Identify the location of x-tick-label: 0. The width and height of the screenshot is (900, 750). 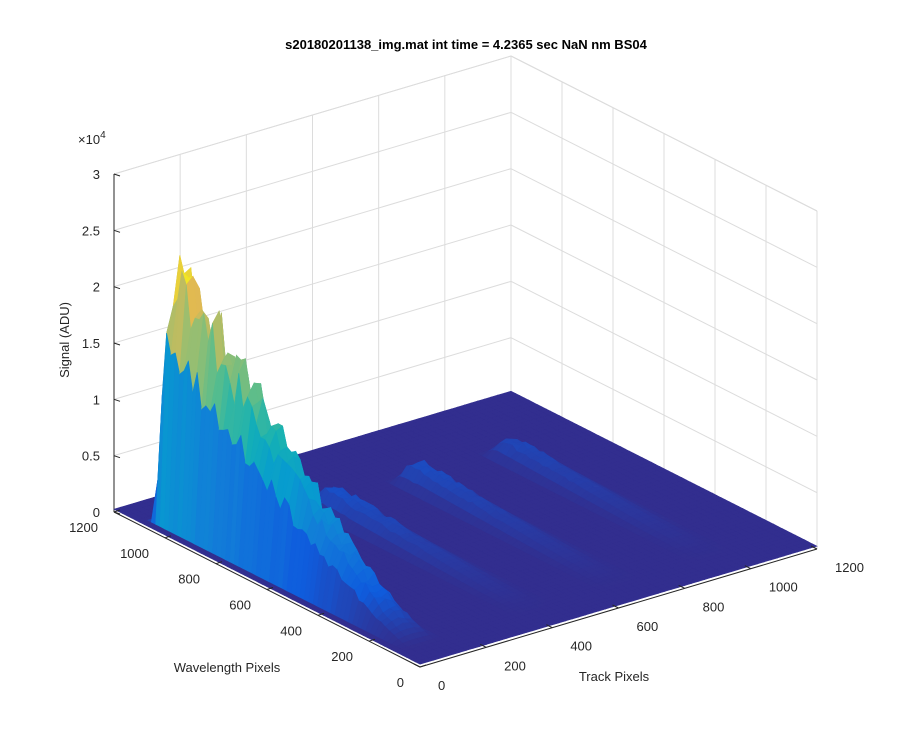
(441, 685).